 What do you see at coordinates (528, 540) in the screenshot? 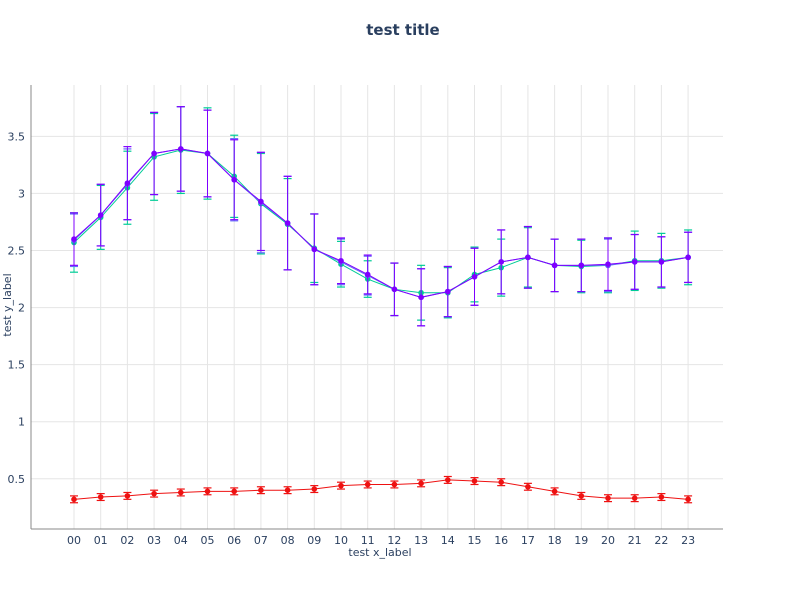
I see `x-tick-label: 17` at bounding box center [528, 540].